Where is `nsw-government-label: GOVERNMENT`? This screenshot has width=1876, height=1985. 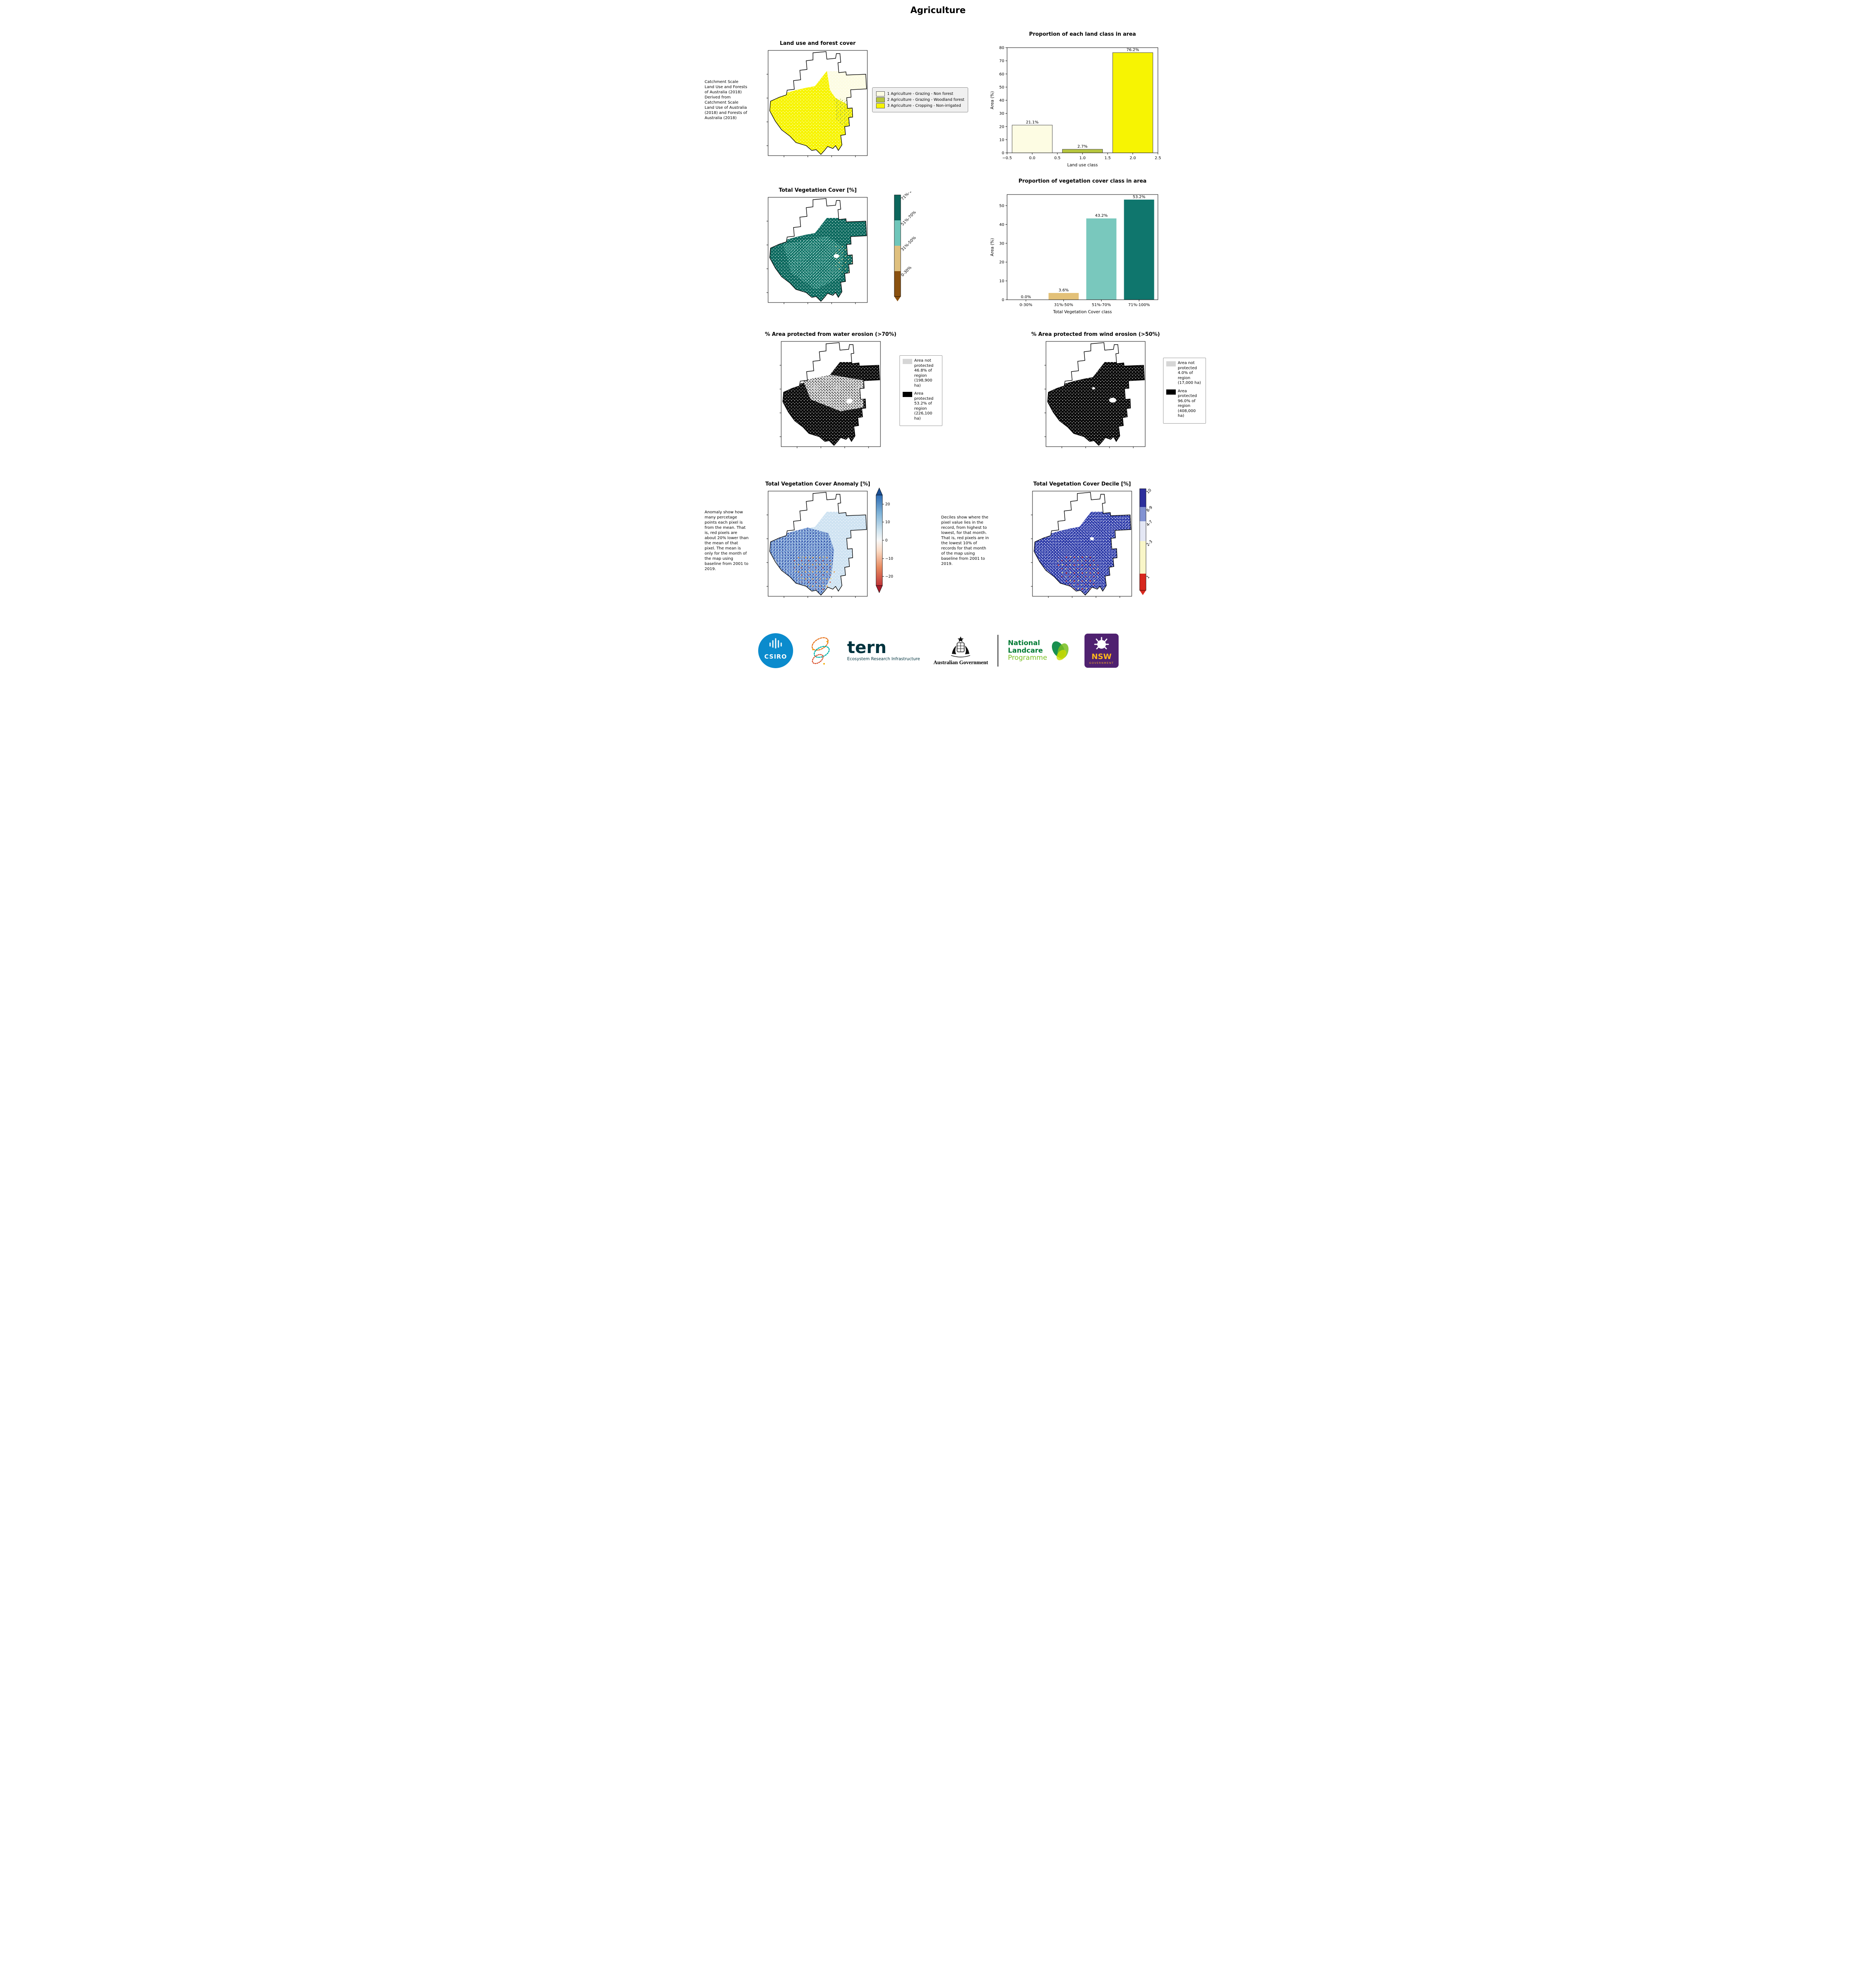 nsw-government-label: GOVERNMENT is located at coordinates (1102, 663).